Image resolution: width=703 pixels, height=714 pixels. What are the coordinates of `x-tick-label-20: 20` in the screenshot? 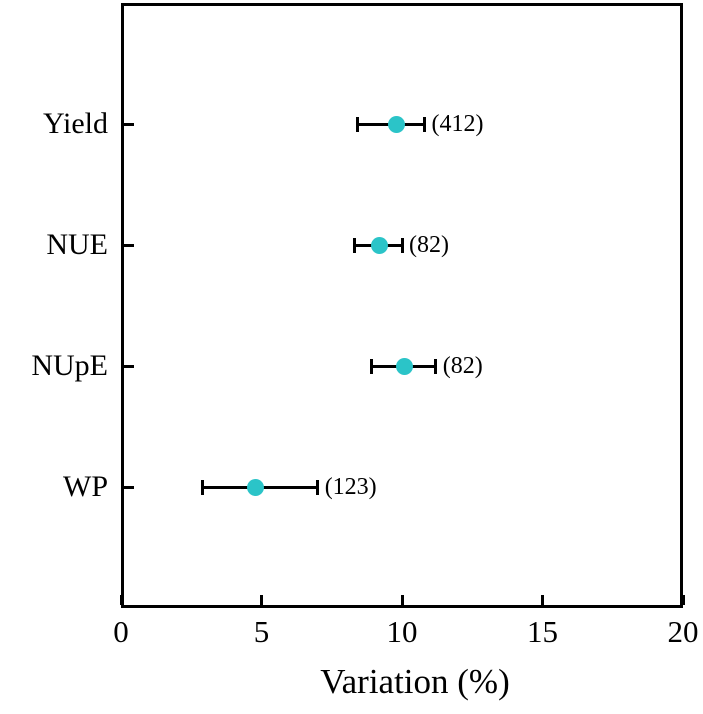 It's located at (683, 631).